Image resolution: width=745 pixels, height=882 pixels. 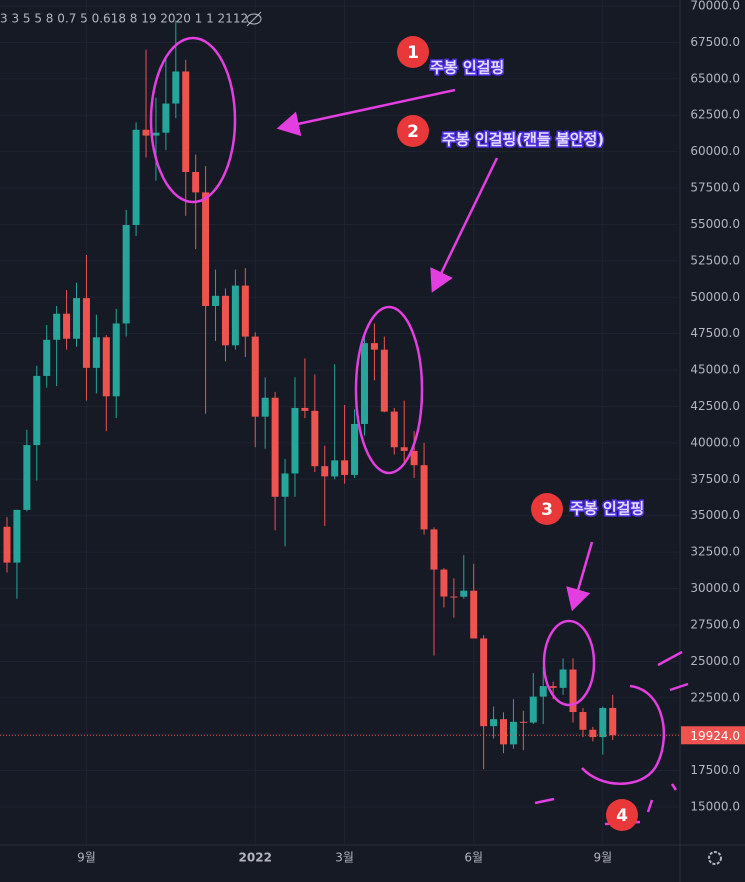 What do you see at coordinates (715, 370) in the screenshot?
I see `y-tick-label: 45000.0` at bounding box center [715, 370].